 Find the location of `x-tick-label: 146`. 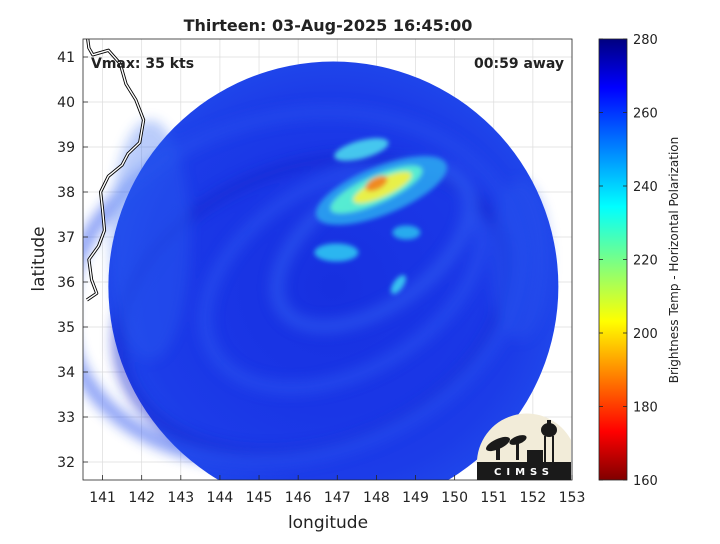

x-tick-label: 146 is located at coordinates (298, 498).